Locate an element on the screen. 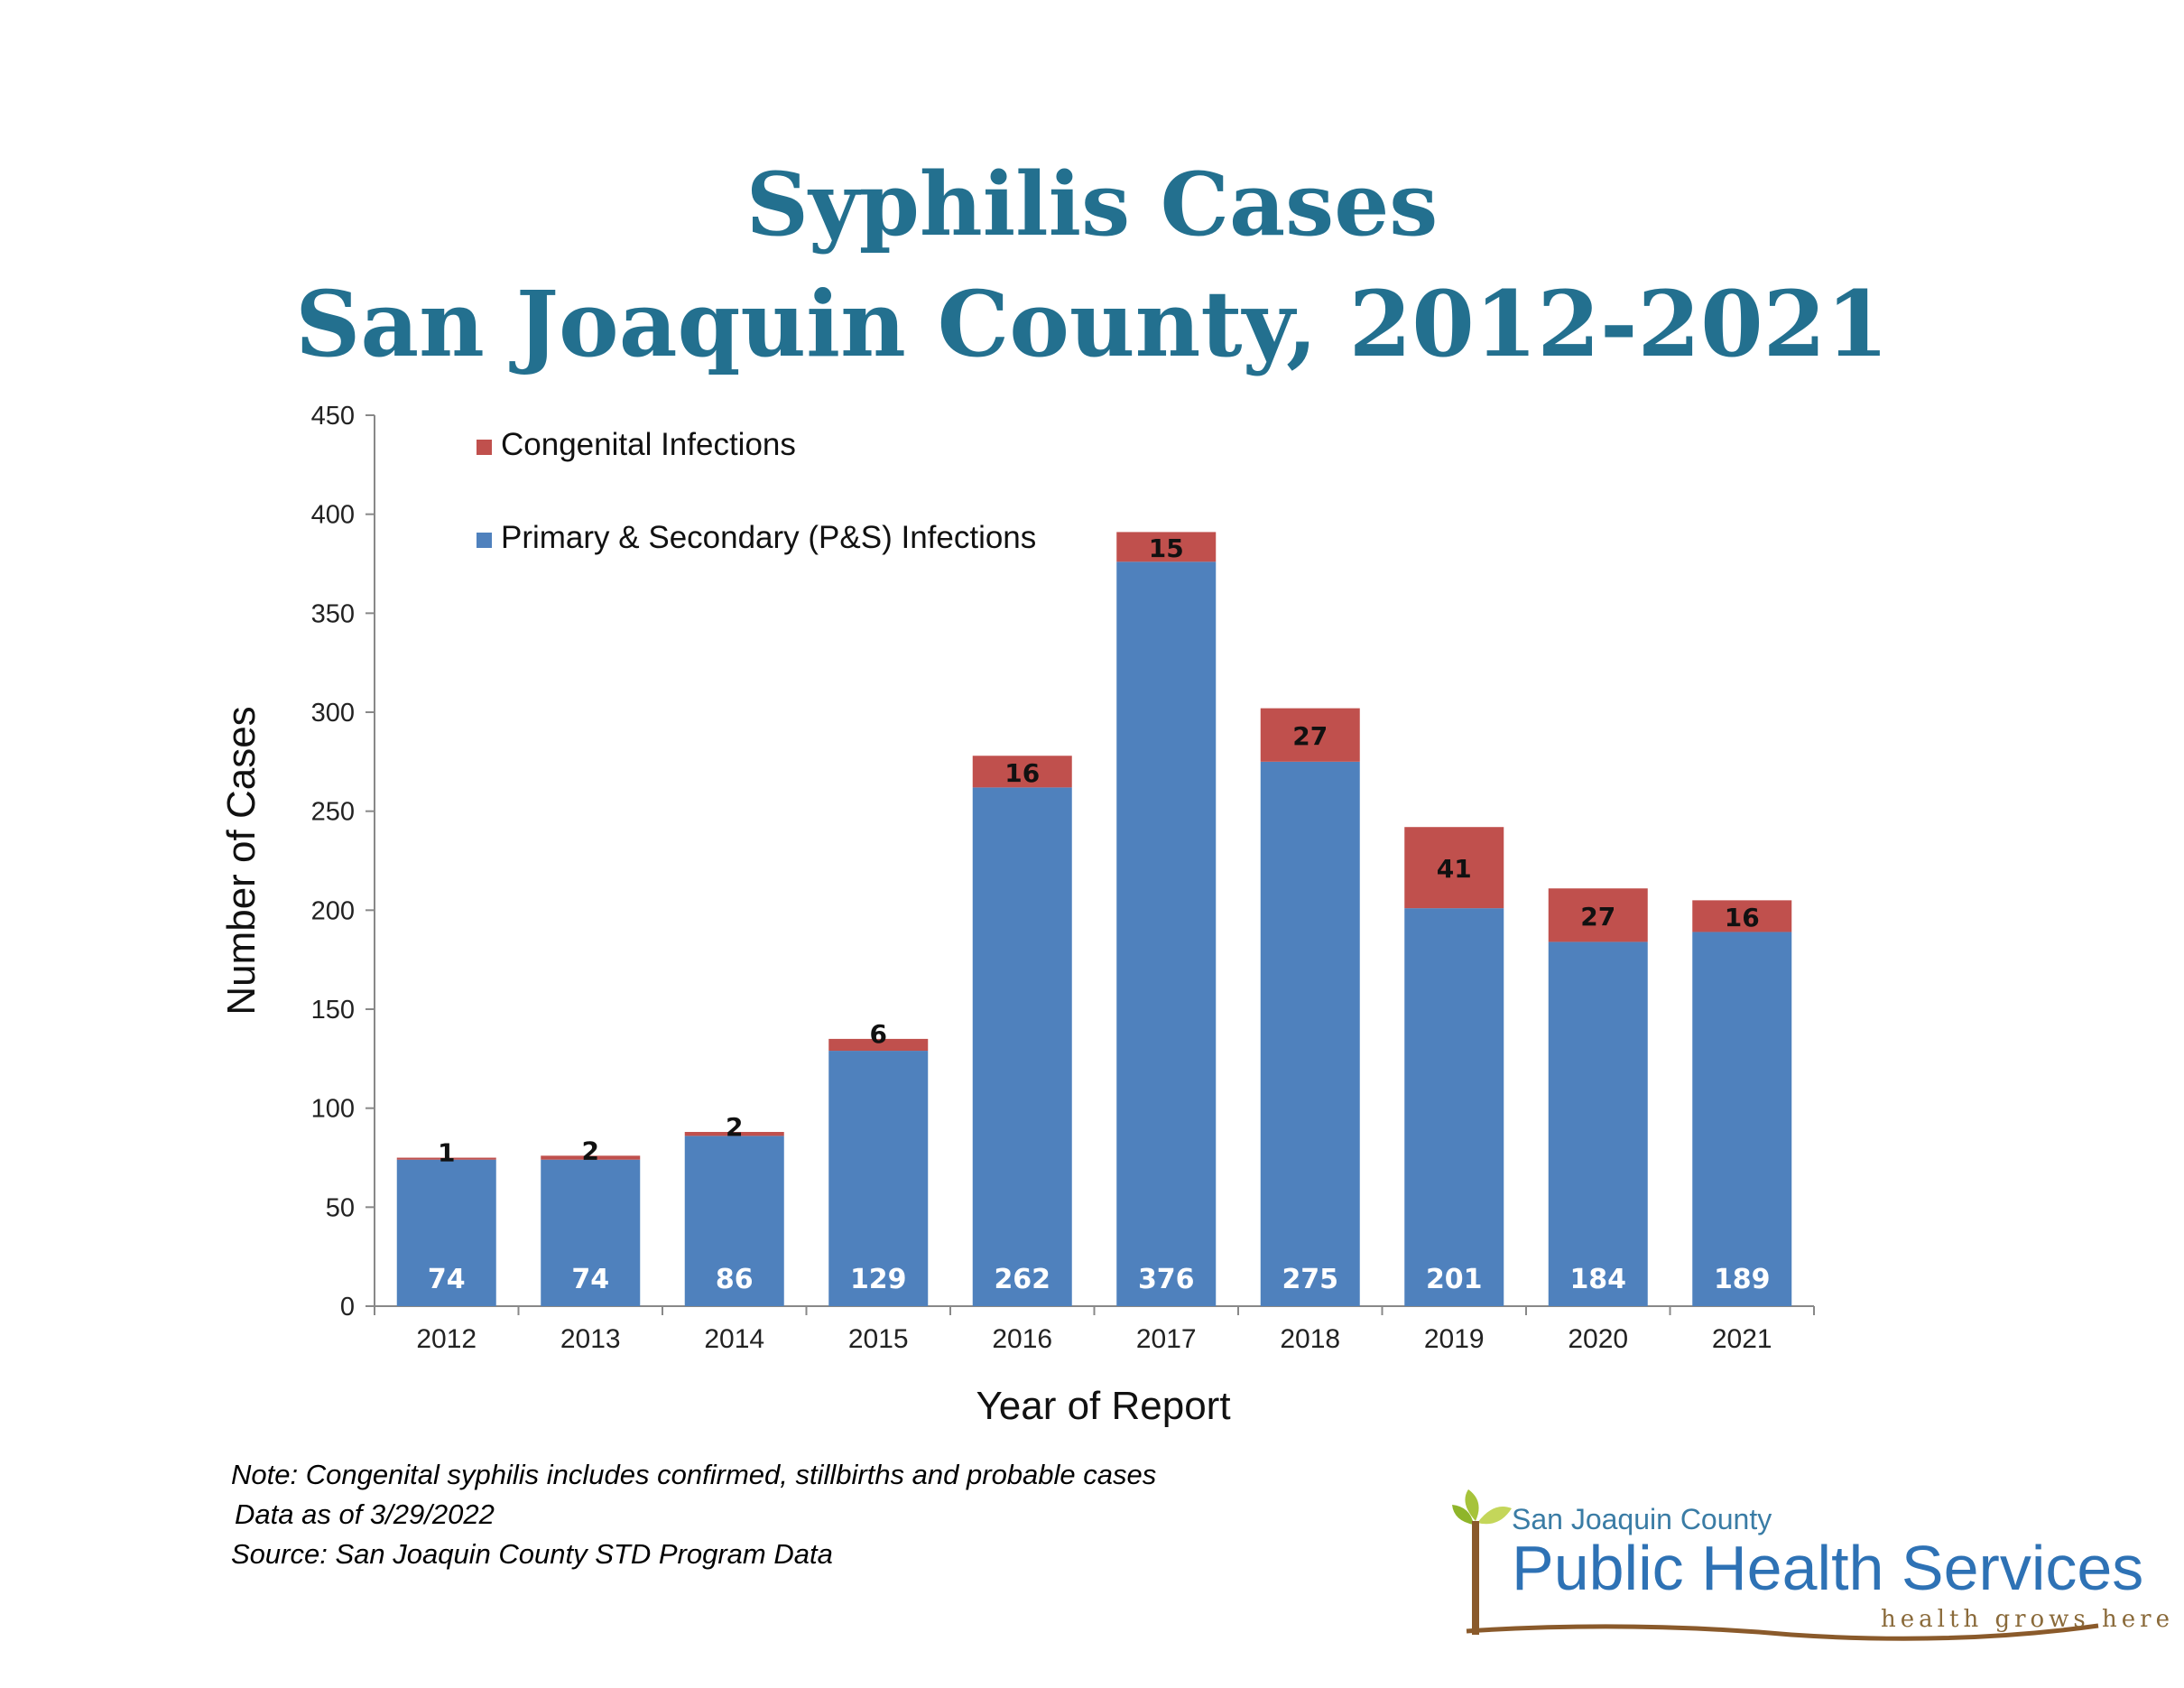 The height and width of the screenshot is (1688, 2184). y-tick-label: 250 is located at coordinates (333, 813).